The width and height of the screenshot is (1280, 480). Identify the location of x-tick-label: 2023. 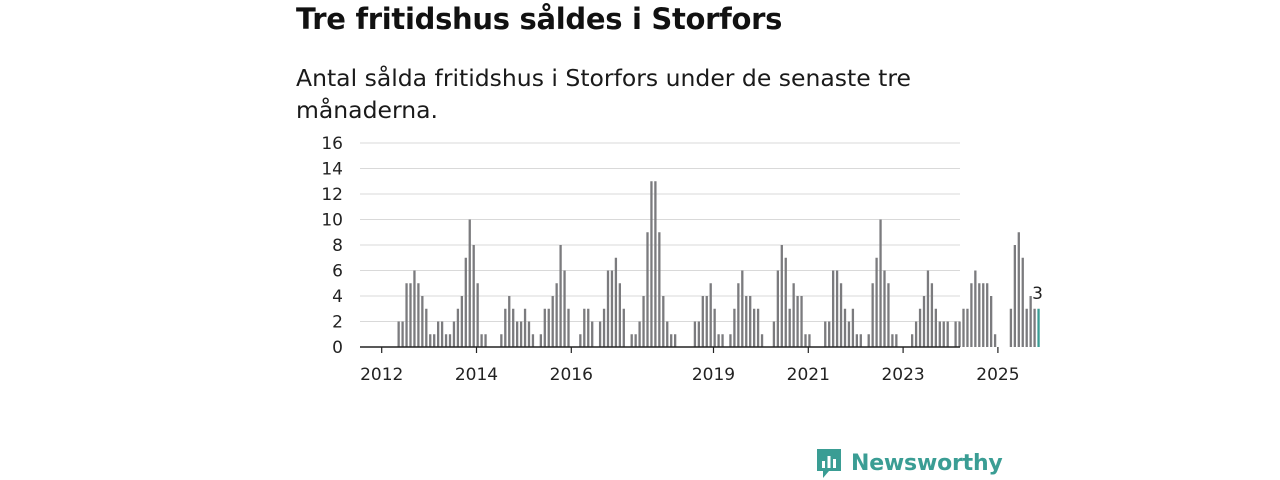
(902, 375).